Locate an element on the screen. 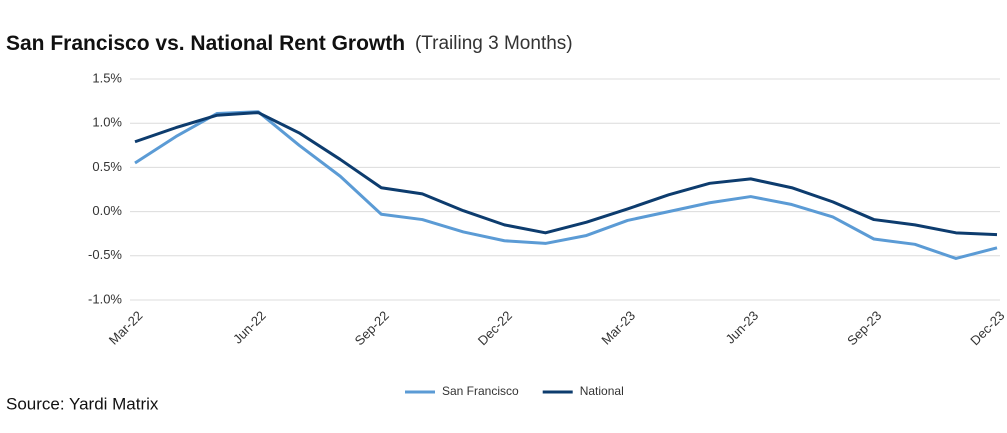 The image size is (1007, 433). source-note: Source: Yardi Matrix is located at coordinates (82, 403).